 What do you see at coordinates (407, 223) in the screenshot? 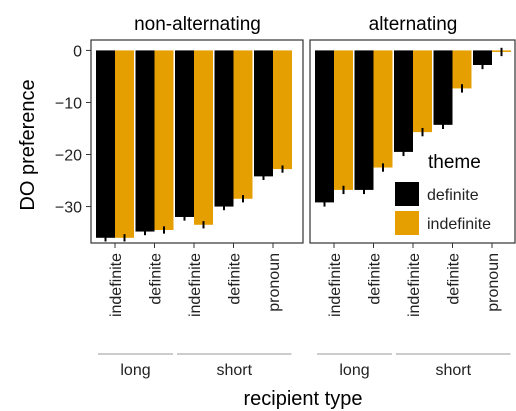
I see `legend-key-indefinite` at bounding box center [407, 223].